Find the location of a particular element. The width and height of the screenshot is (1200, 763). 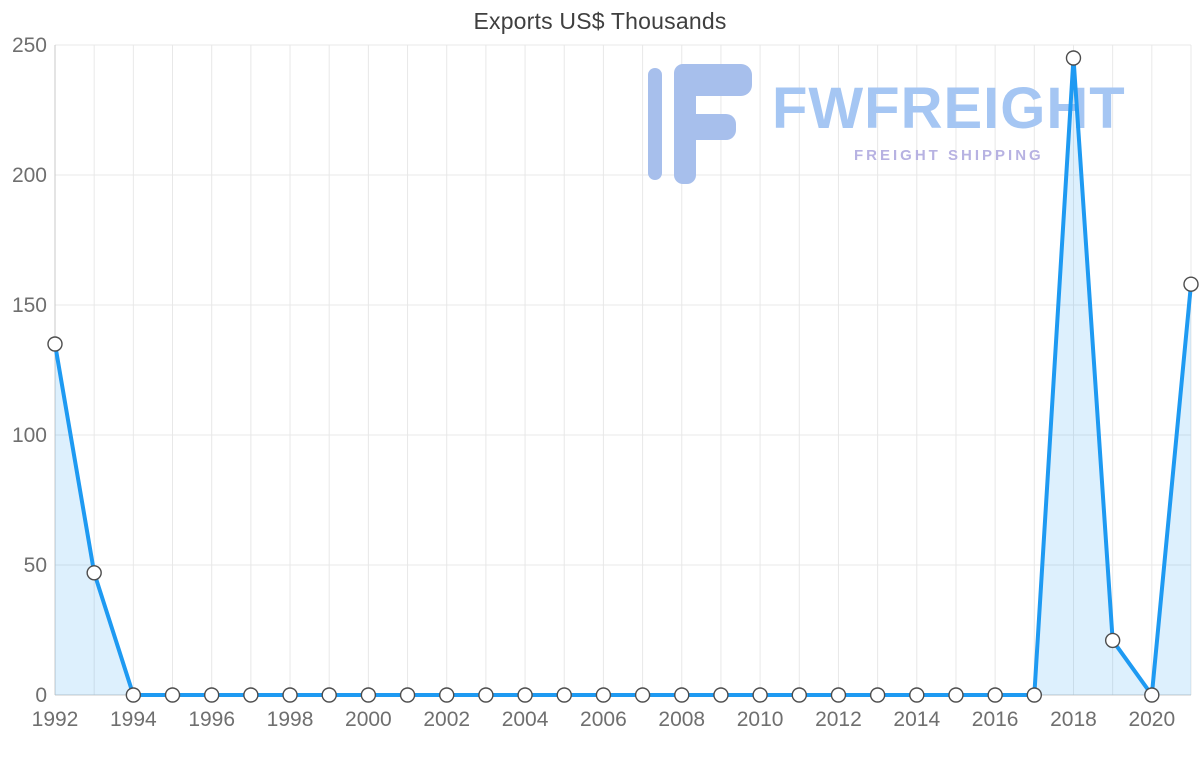

x-tick-label: 2002 is located at coordinates (446, 719).